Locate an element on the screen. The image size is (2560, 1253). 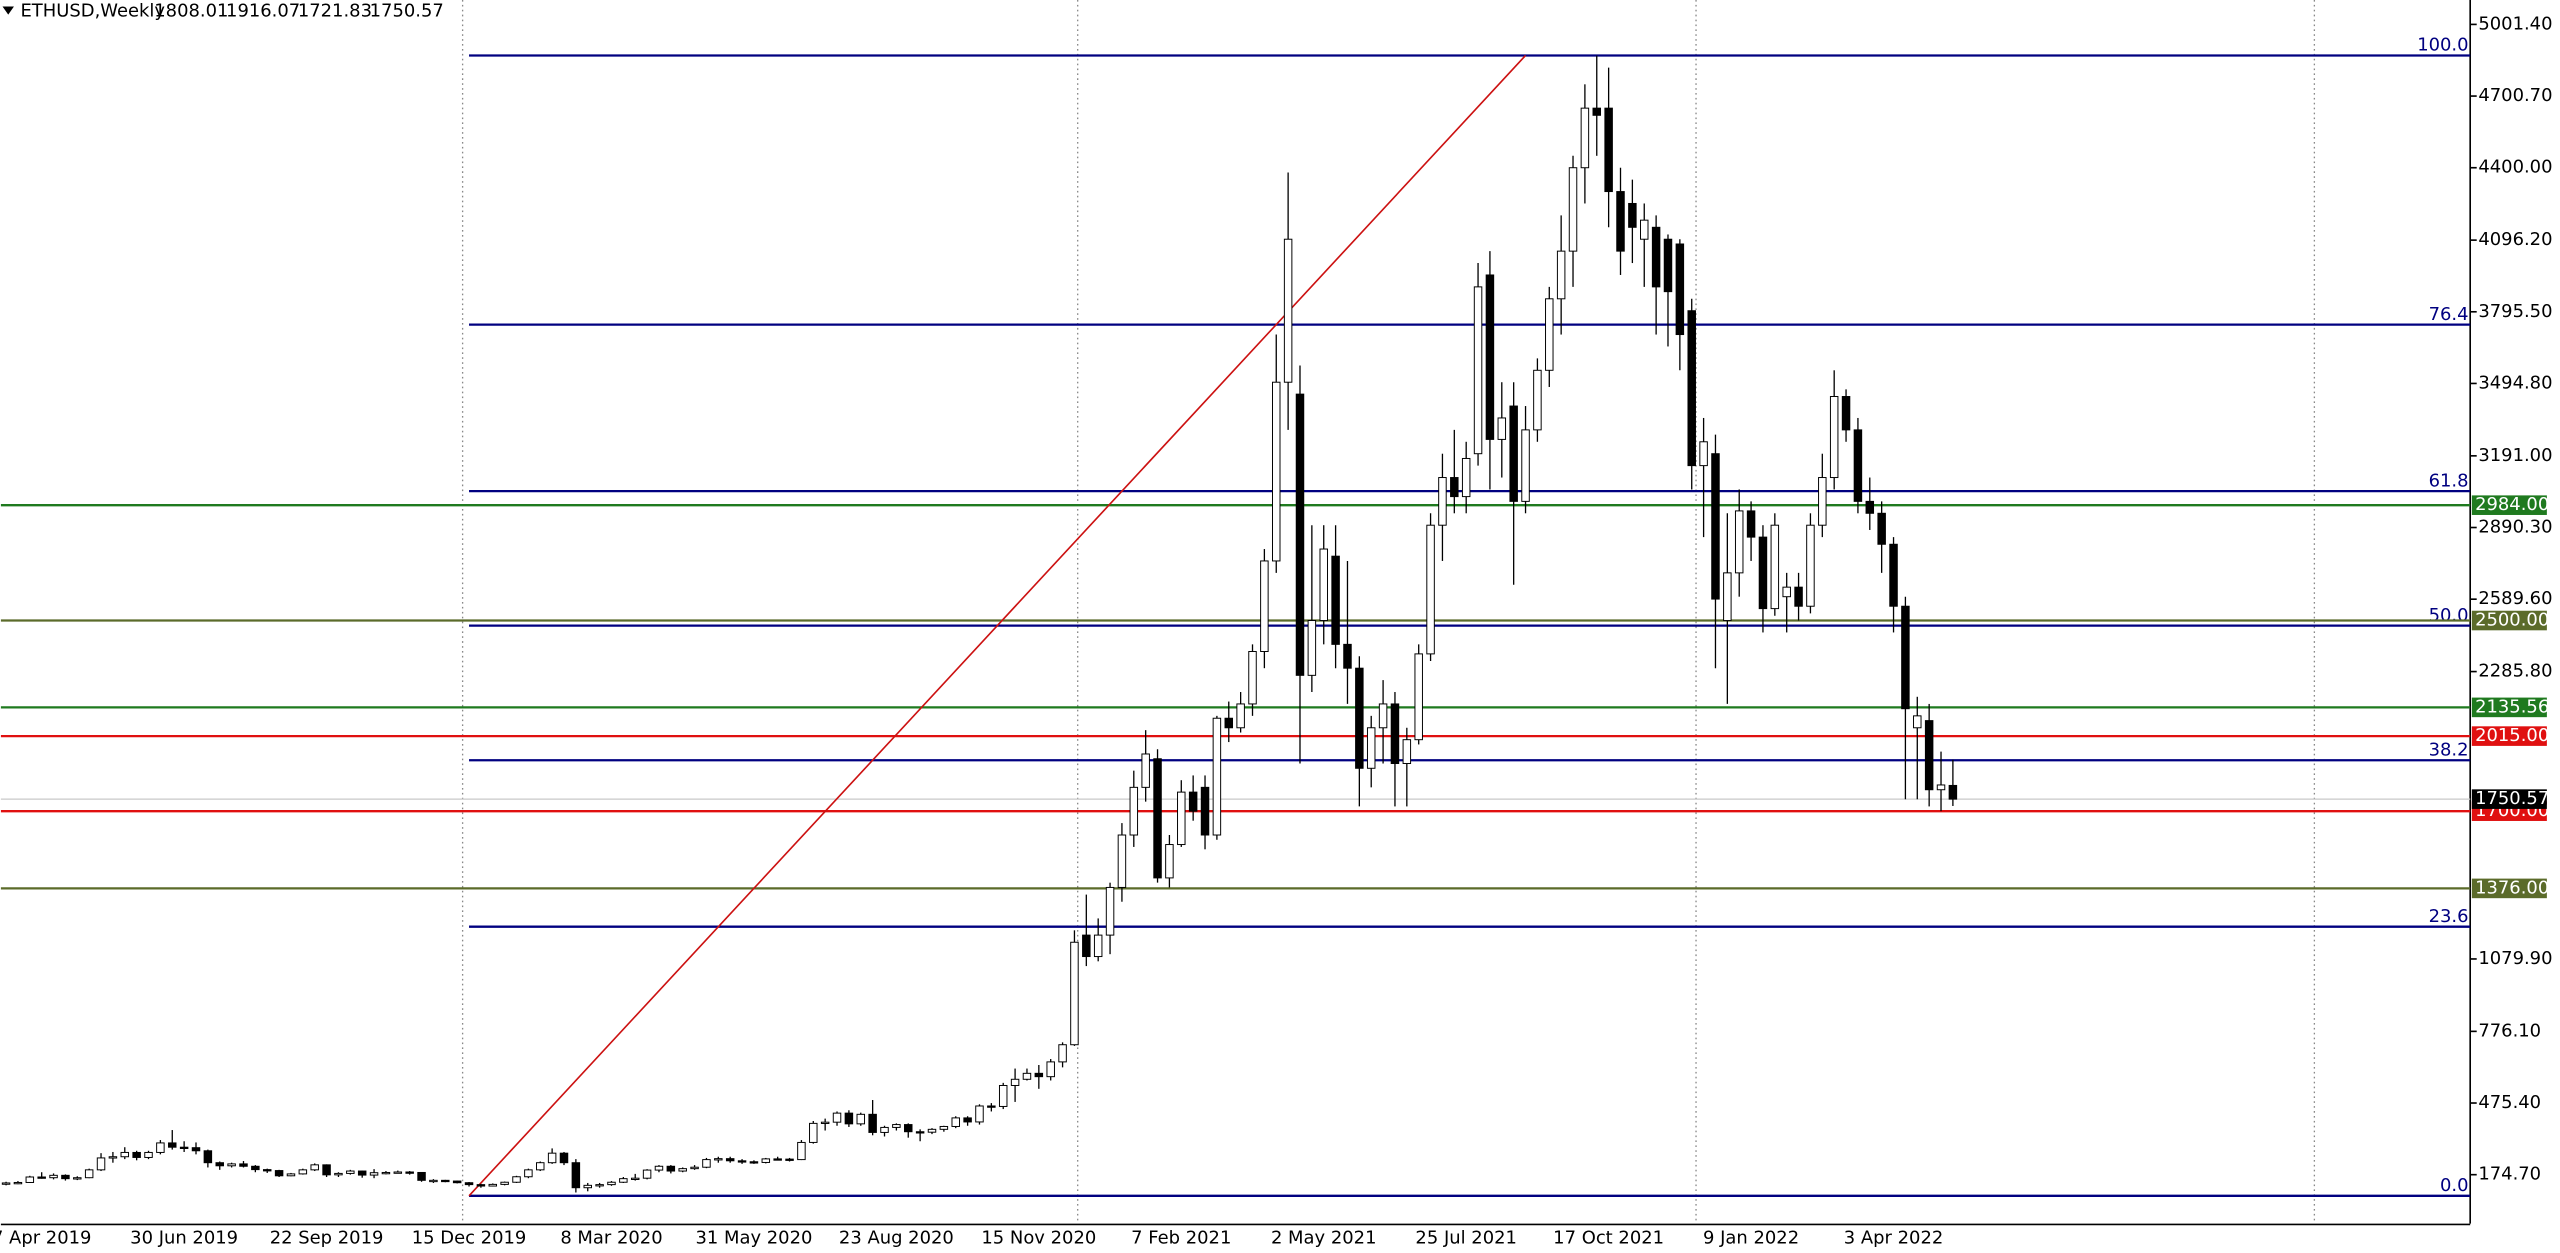
x-tick-label: 2 May 2021 is located at coordinates (1324, 1237).